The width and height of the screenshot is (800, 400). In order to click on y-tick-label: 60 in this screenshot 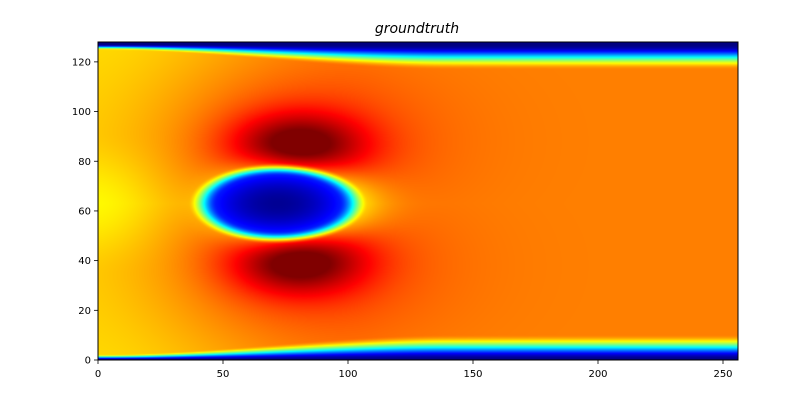, I will do `click(84, 211)`.